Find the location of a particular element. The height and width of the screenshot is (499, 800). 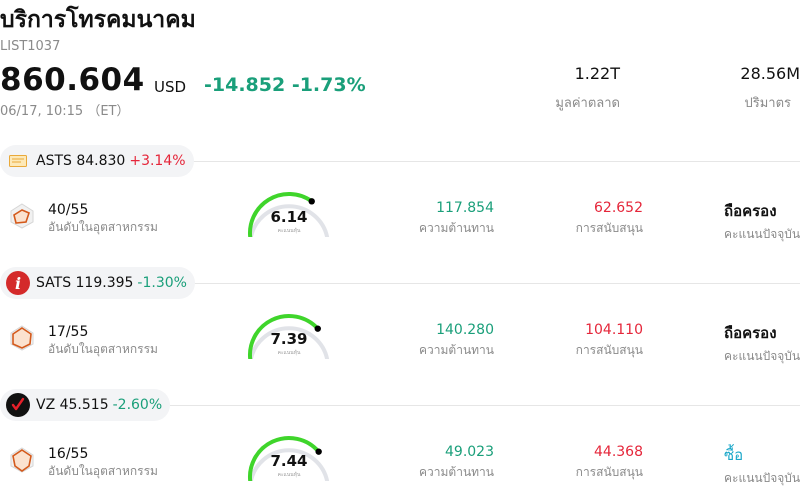

resistance-value: 140.280 is located at coordinates (465, 330).